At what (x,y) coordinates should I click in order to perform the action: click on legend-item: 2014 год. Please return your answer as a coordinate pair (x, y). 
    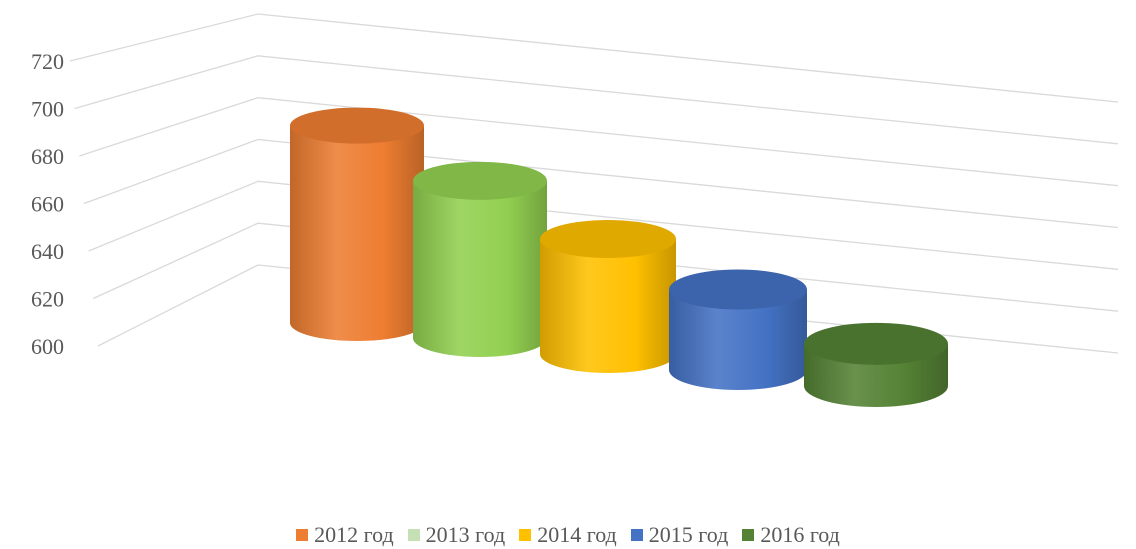
    Looking at the image, I should click on (568, 535).